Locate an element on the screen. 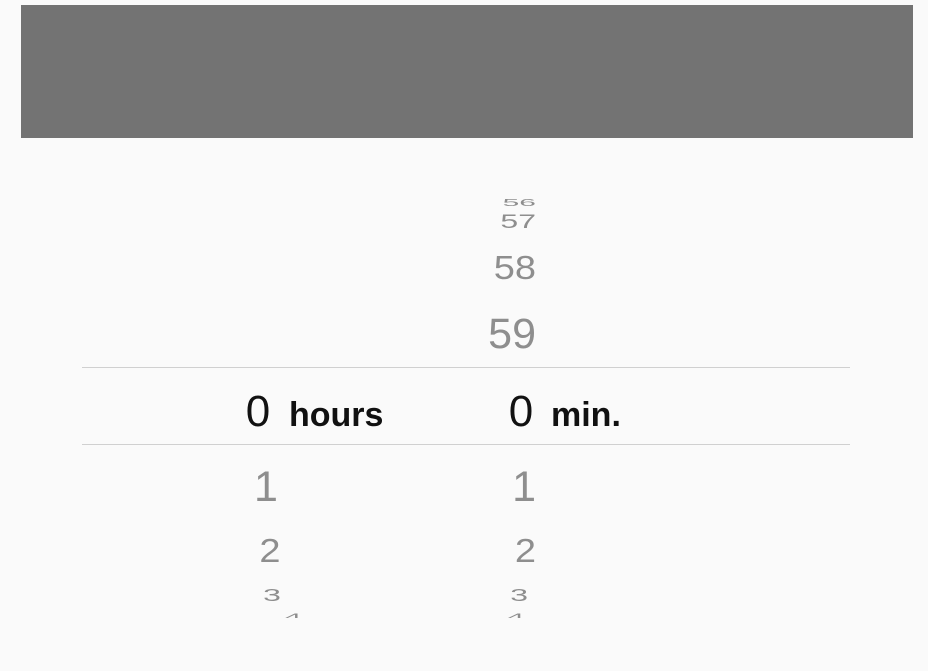 Image resolution: width=928 pixels, height=671 pixels. minute-option: 4 is located at coordinates (515, 617).